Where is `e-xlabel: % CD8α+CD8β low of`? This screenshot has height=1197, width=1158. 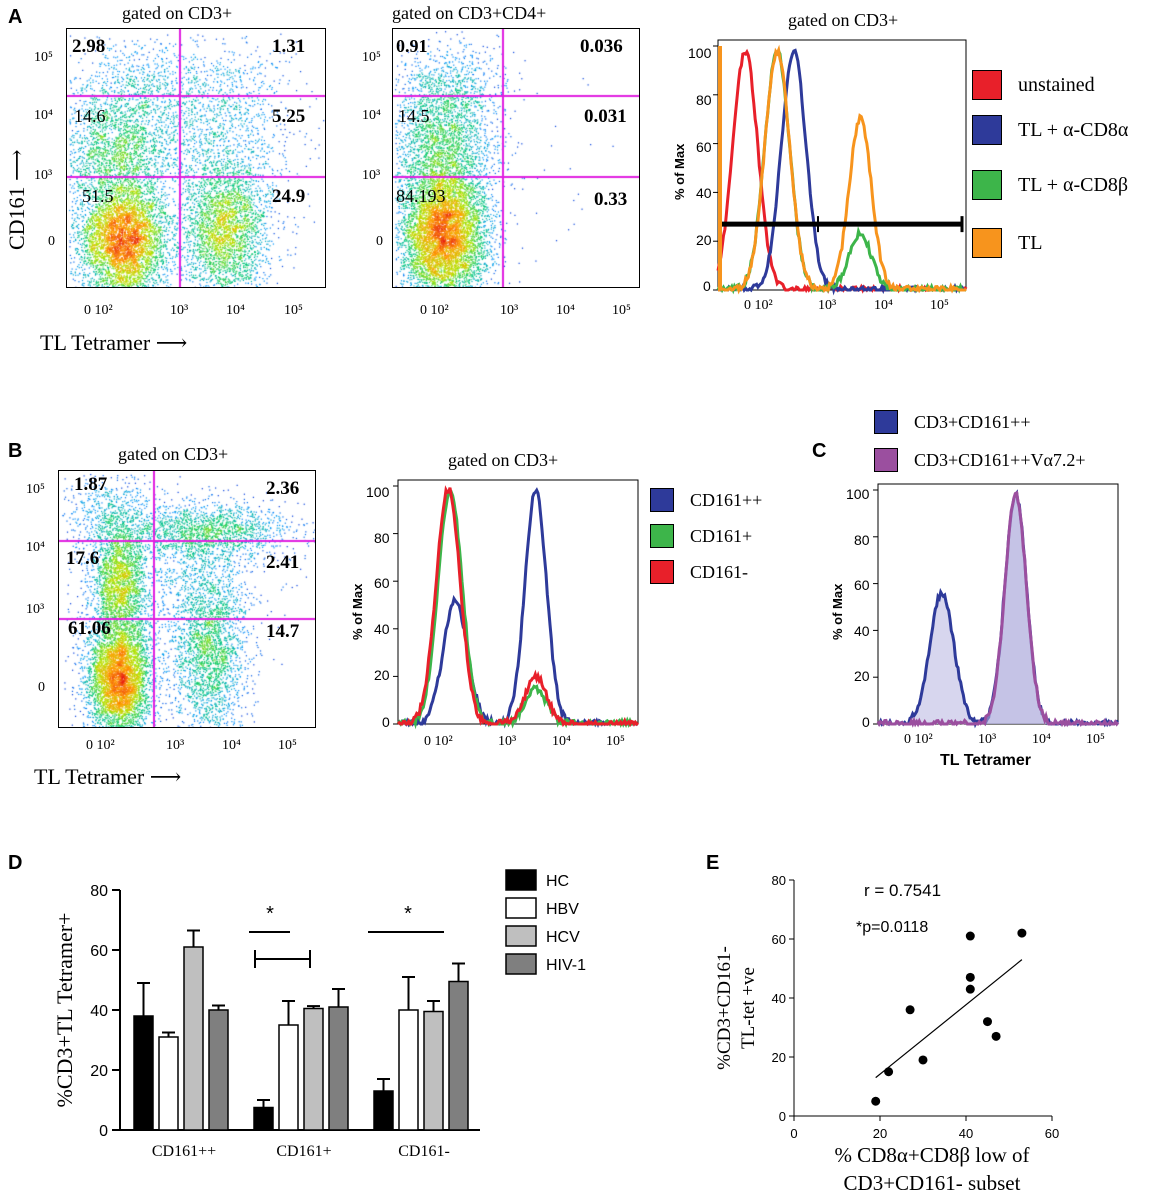
e-xlabel: % CD8α+CD8β low of is located at coordinates (931, 1155).